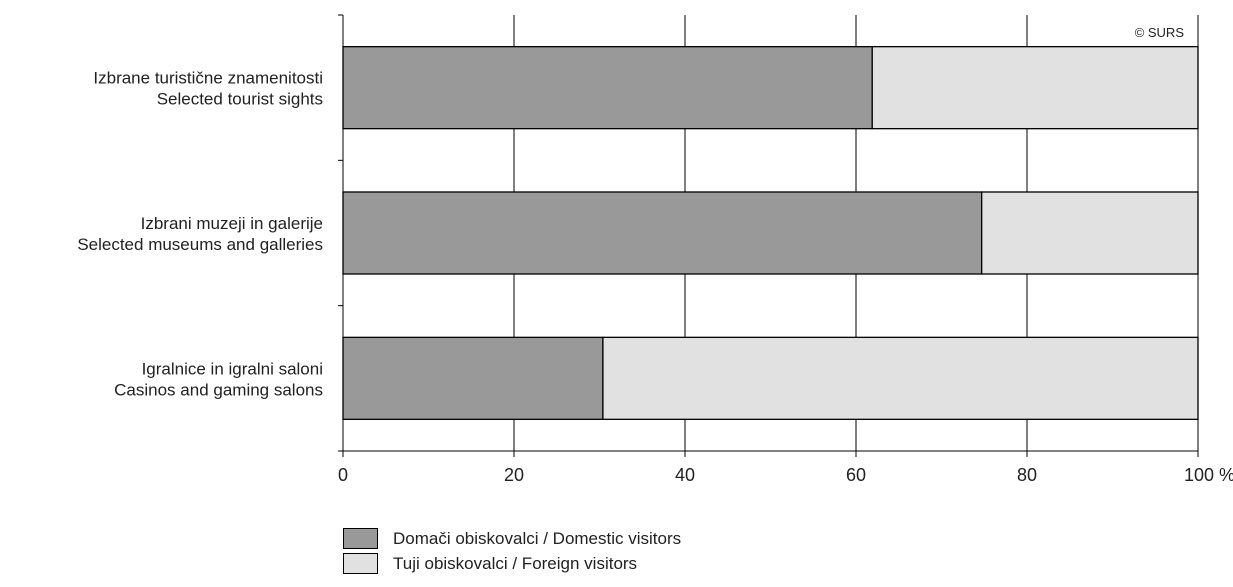 This screenshot has height=587, width=1233. Describe the element at coordinates (515, 563) in the screenshot. I see `legend-label-foreign: Tuji obiskovalci / Foreign visitors` at that location.